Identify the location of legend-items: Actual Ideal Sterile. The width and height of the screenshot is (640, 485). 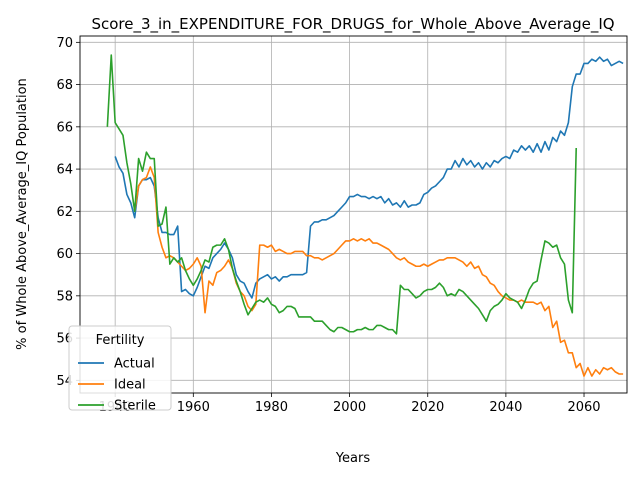
(117, 385).